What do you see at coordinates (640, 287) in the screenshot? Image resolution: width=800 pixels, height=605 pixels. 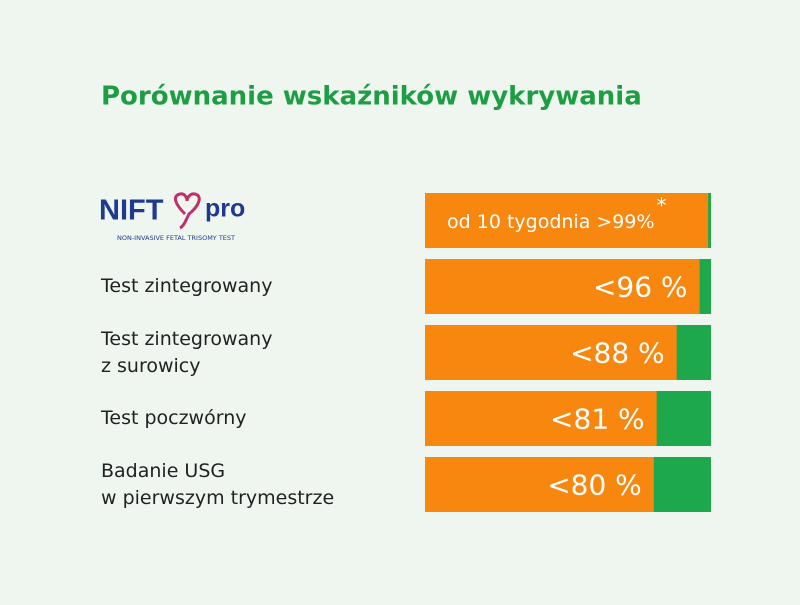 I see `value-label: <96 %` at bounding box center [640, 287].